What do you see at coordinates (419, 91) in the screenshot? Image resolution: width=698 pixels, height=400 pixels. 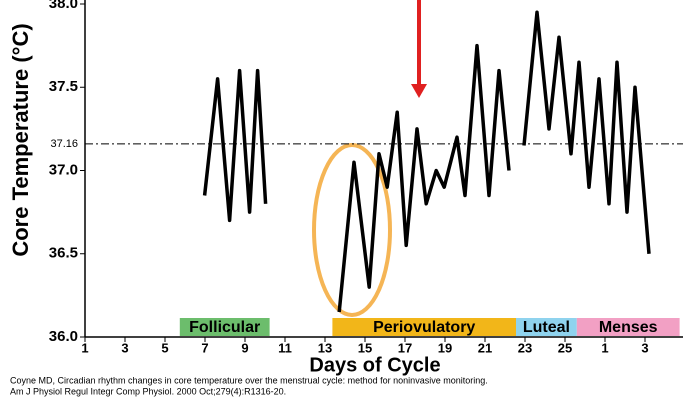 I see `arrow-head` at bounding box center [419, 91].